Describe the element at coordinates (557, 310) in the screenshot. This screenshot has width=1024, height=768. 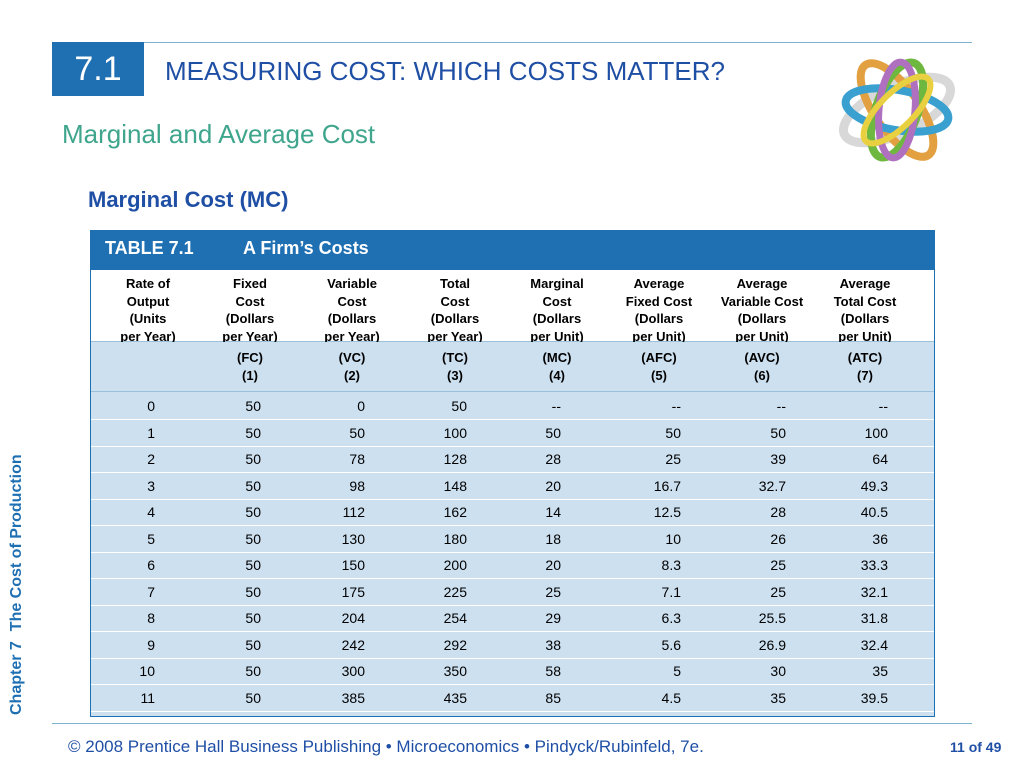
I see `column-header: Marginal Cost (Dollars per Unit)` at that location.